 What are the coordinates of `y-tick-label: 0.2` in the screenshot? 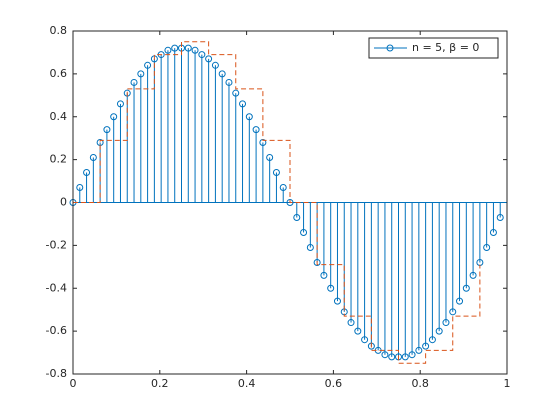 It's located at (59, 159).